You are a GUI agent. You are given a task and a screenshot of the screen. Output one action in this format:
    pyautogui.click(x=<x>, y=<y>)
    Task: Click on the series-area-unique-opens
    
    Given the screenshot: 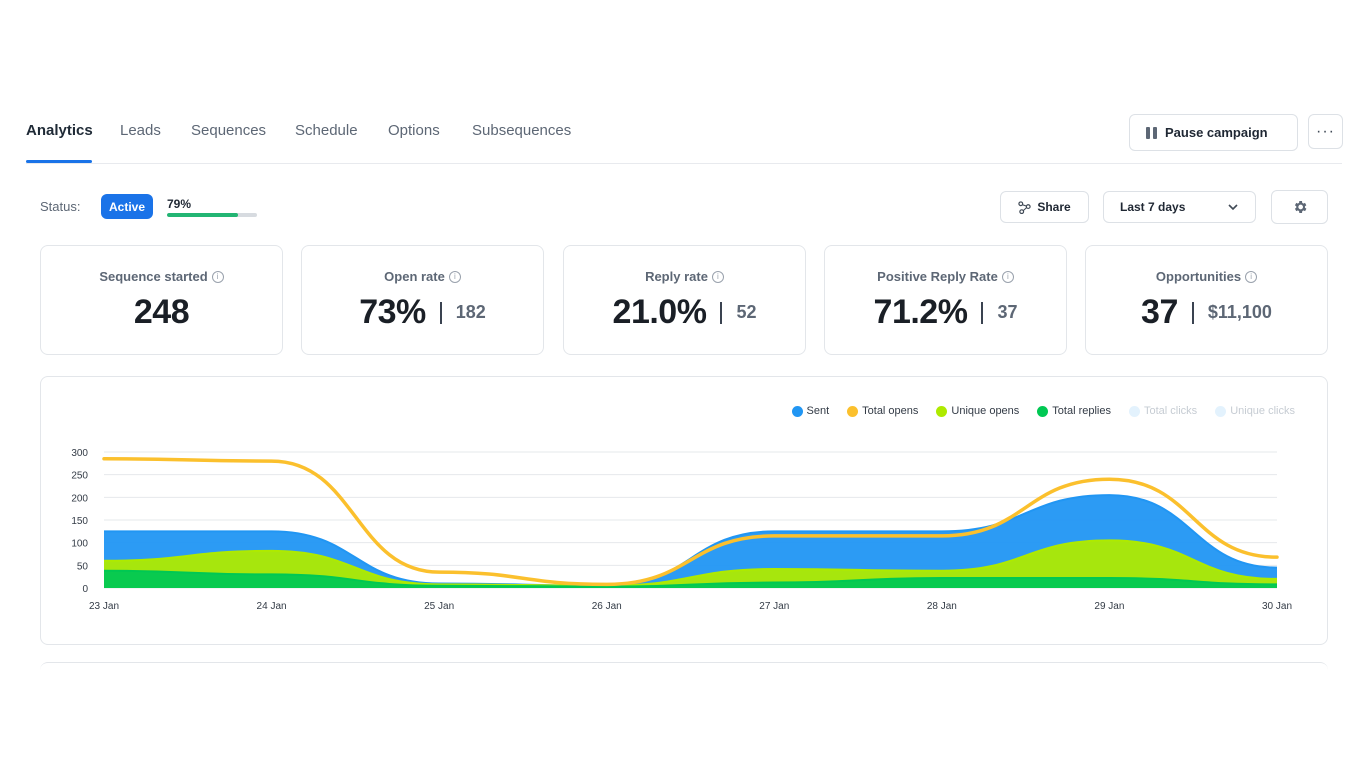 What is the action you would take?
    pyautogui.click(x=690, y=564)
    